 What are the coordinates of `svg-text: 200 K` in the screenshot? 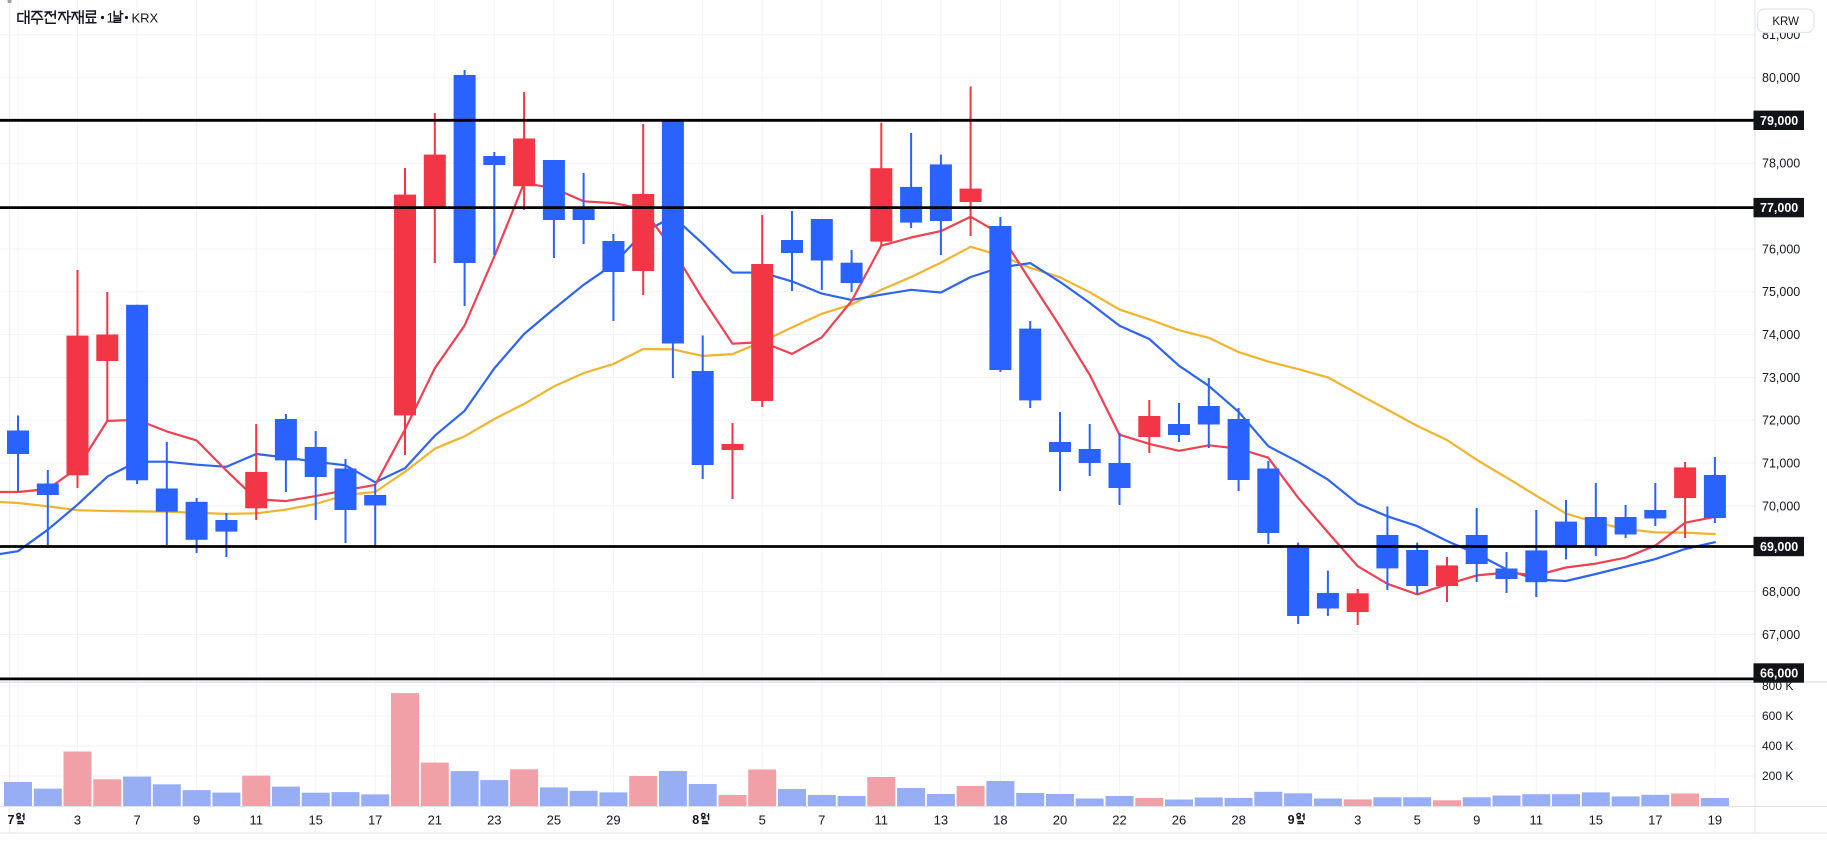 It's located at (1777, 776).